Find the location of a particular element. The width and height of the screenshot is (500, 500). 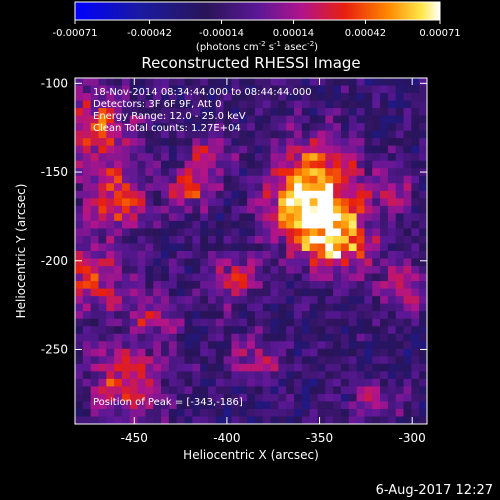

colorbar is located at coordinates (257, 11).